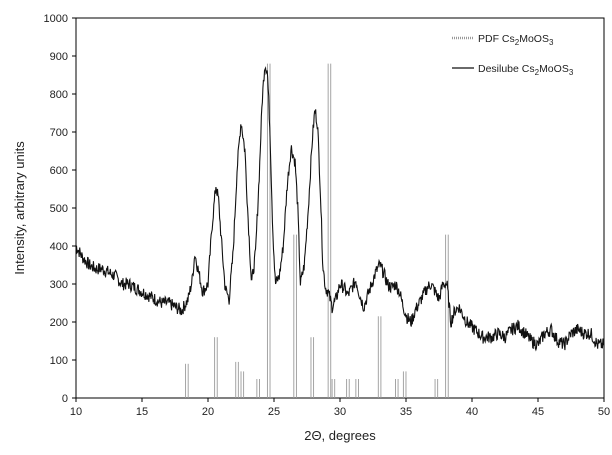 The height and width of the screenshot is (455, 612). Describe the element at coordinates (513, 55) in the screenshot. I see `legend: PDF Cs2MoOS3 Desilube Cs2MoOS3` at that location.